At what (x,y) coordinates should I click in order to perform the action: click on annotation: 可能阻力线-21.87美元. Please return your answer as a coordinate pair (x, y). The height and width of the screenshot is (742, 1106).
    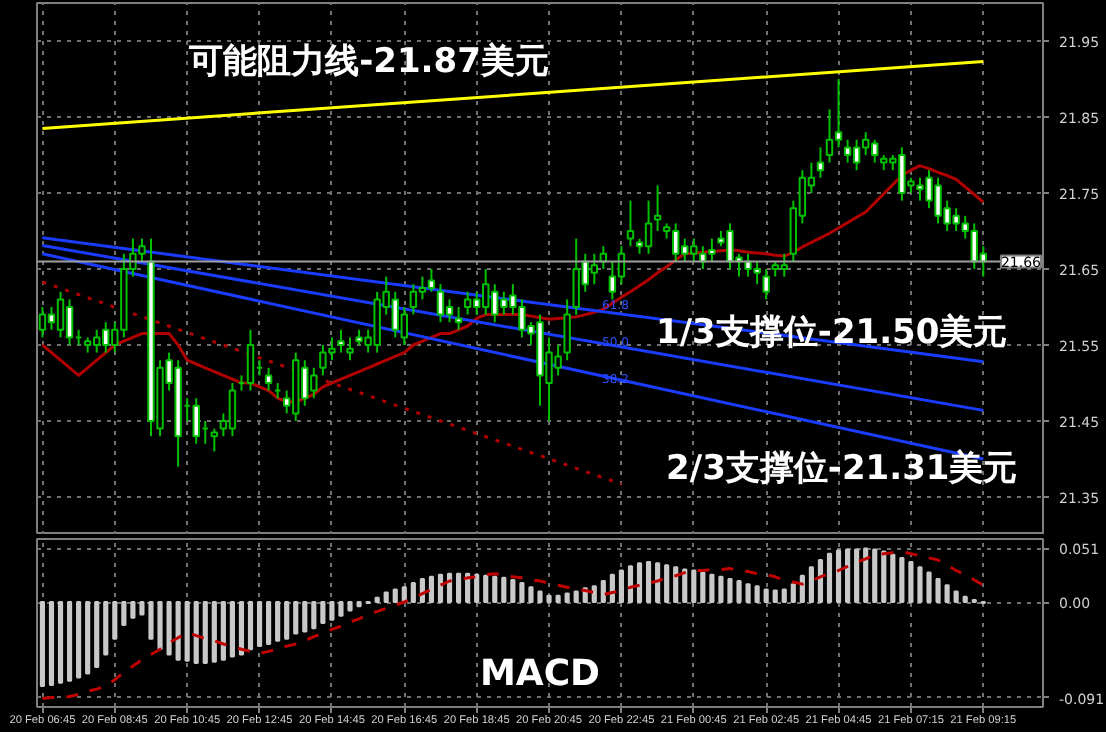
    Looking at the image, I should click on (368, 61).